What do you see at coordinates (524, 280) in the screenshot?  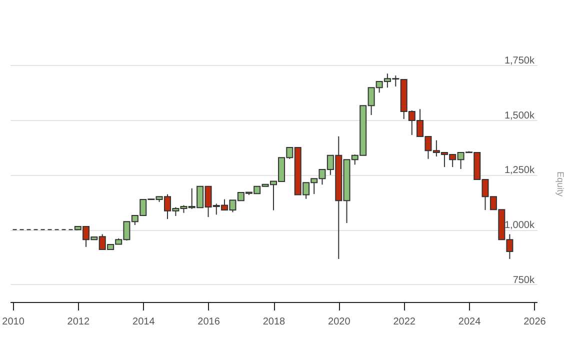 I see `y-tick-label: 750k` at bounding box center [524, 280].